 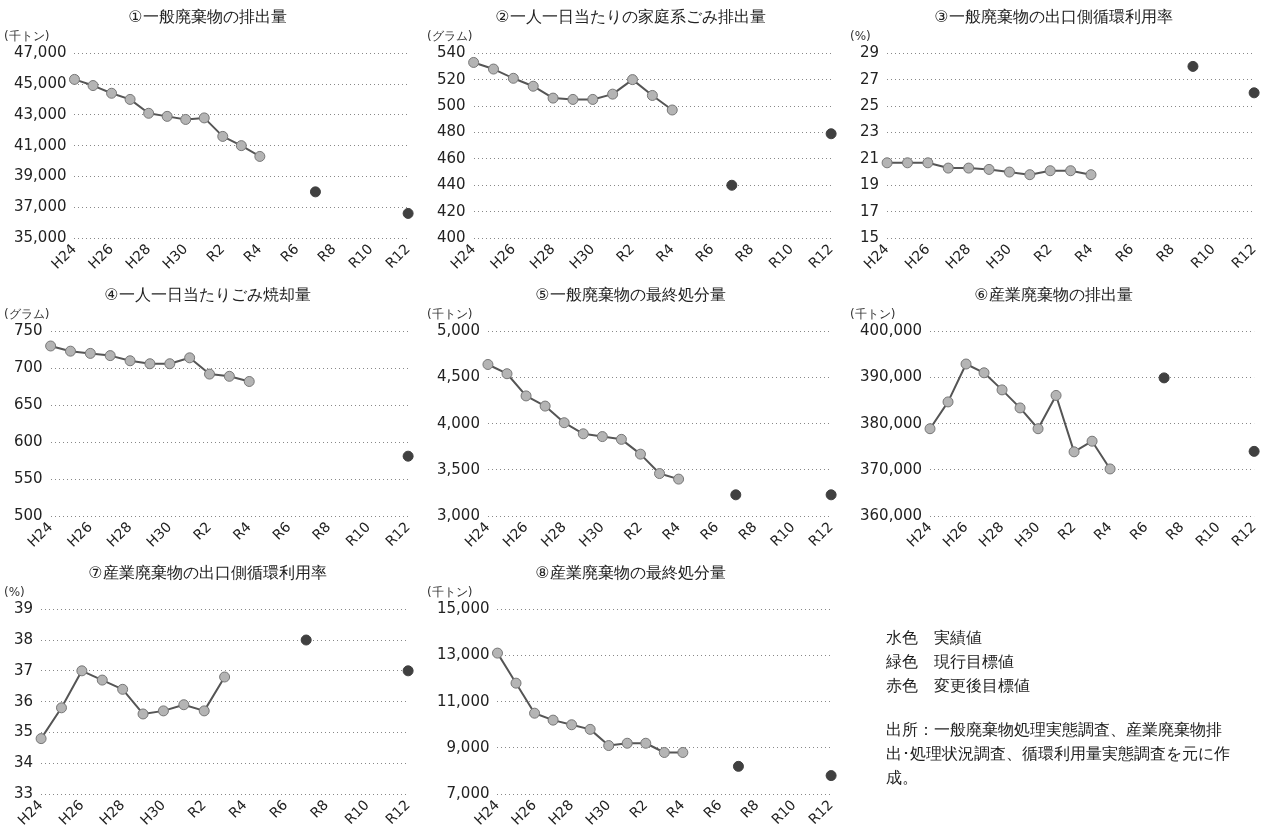 What do you see at coordinates (40, 113) in the screenshot?
I see `y-tick-label: 43,000` at bounding box center [40, 113].